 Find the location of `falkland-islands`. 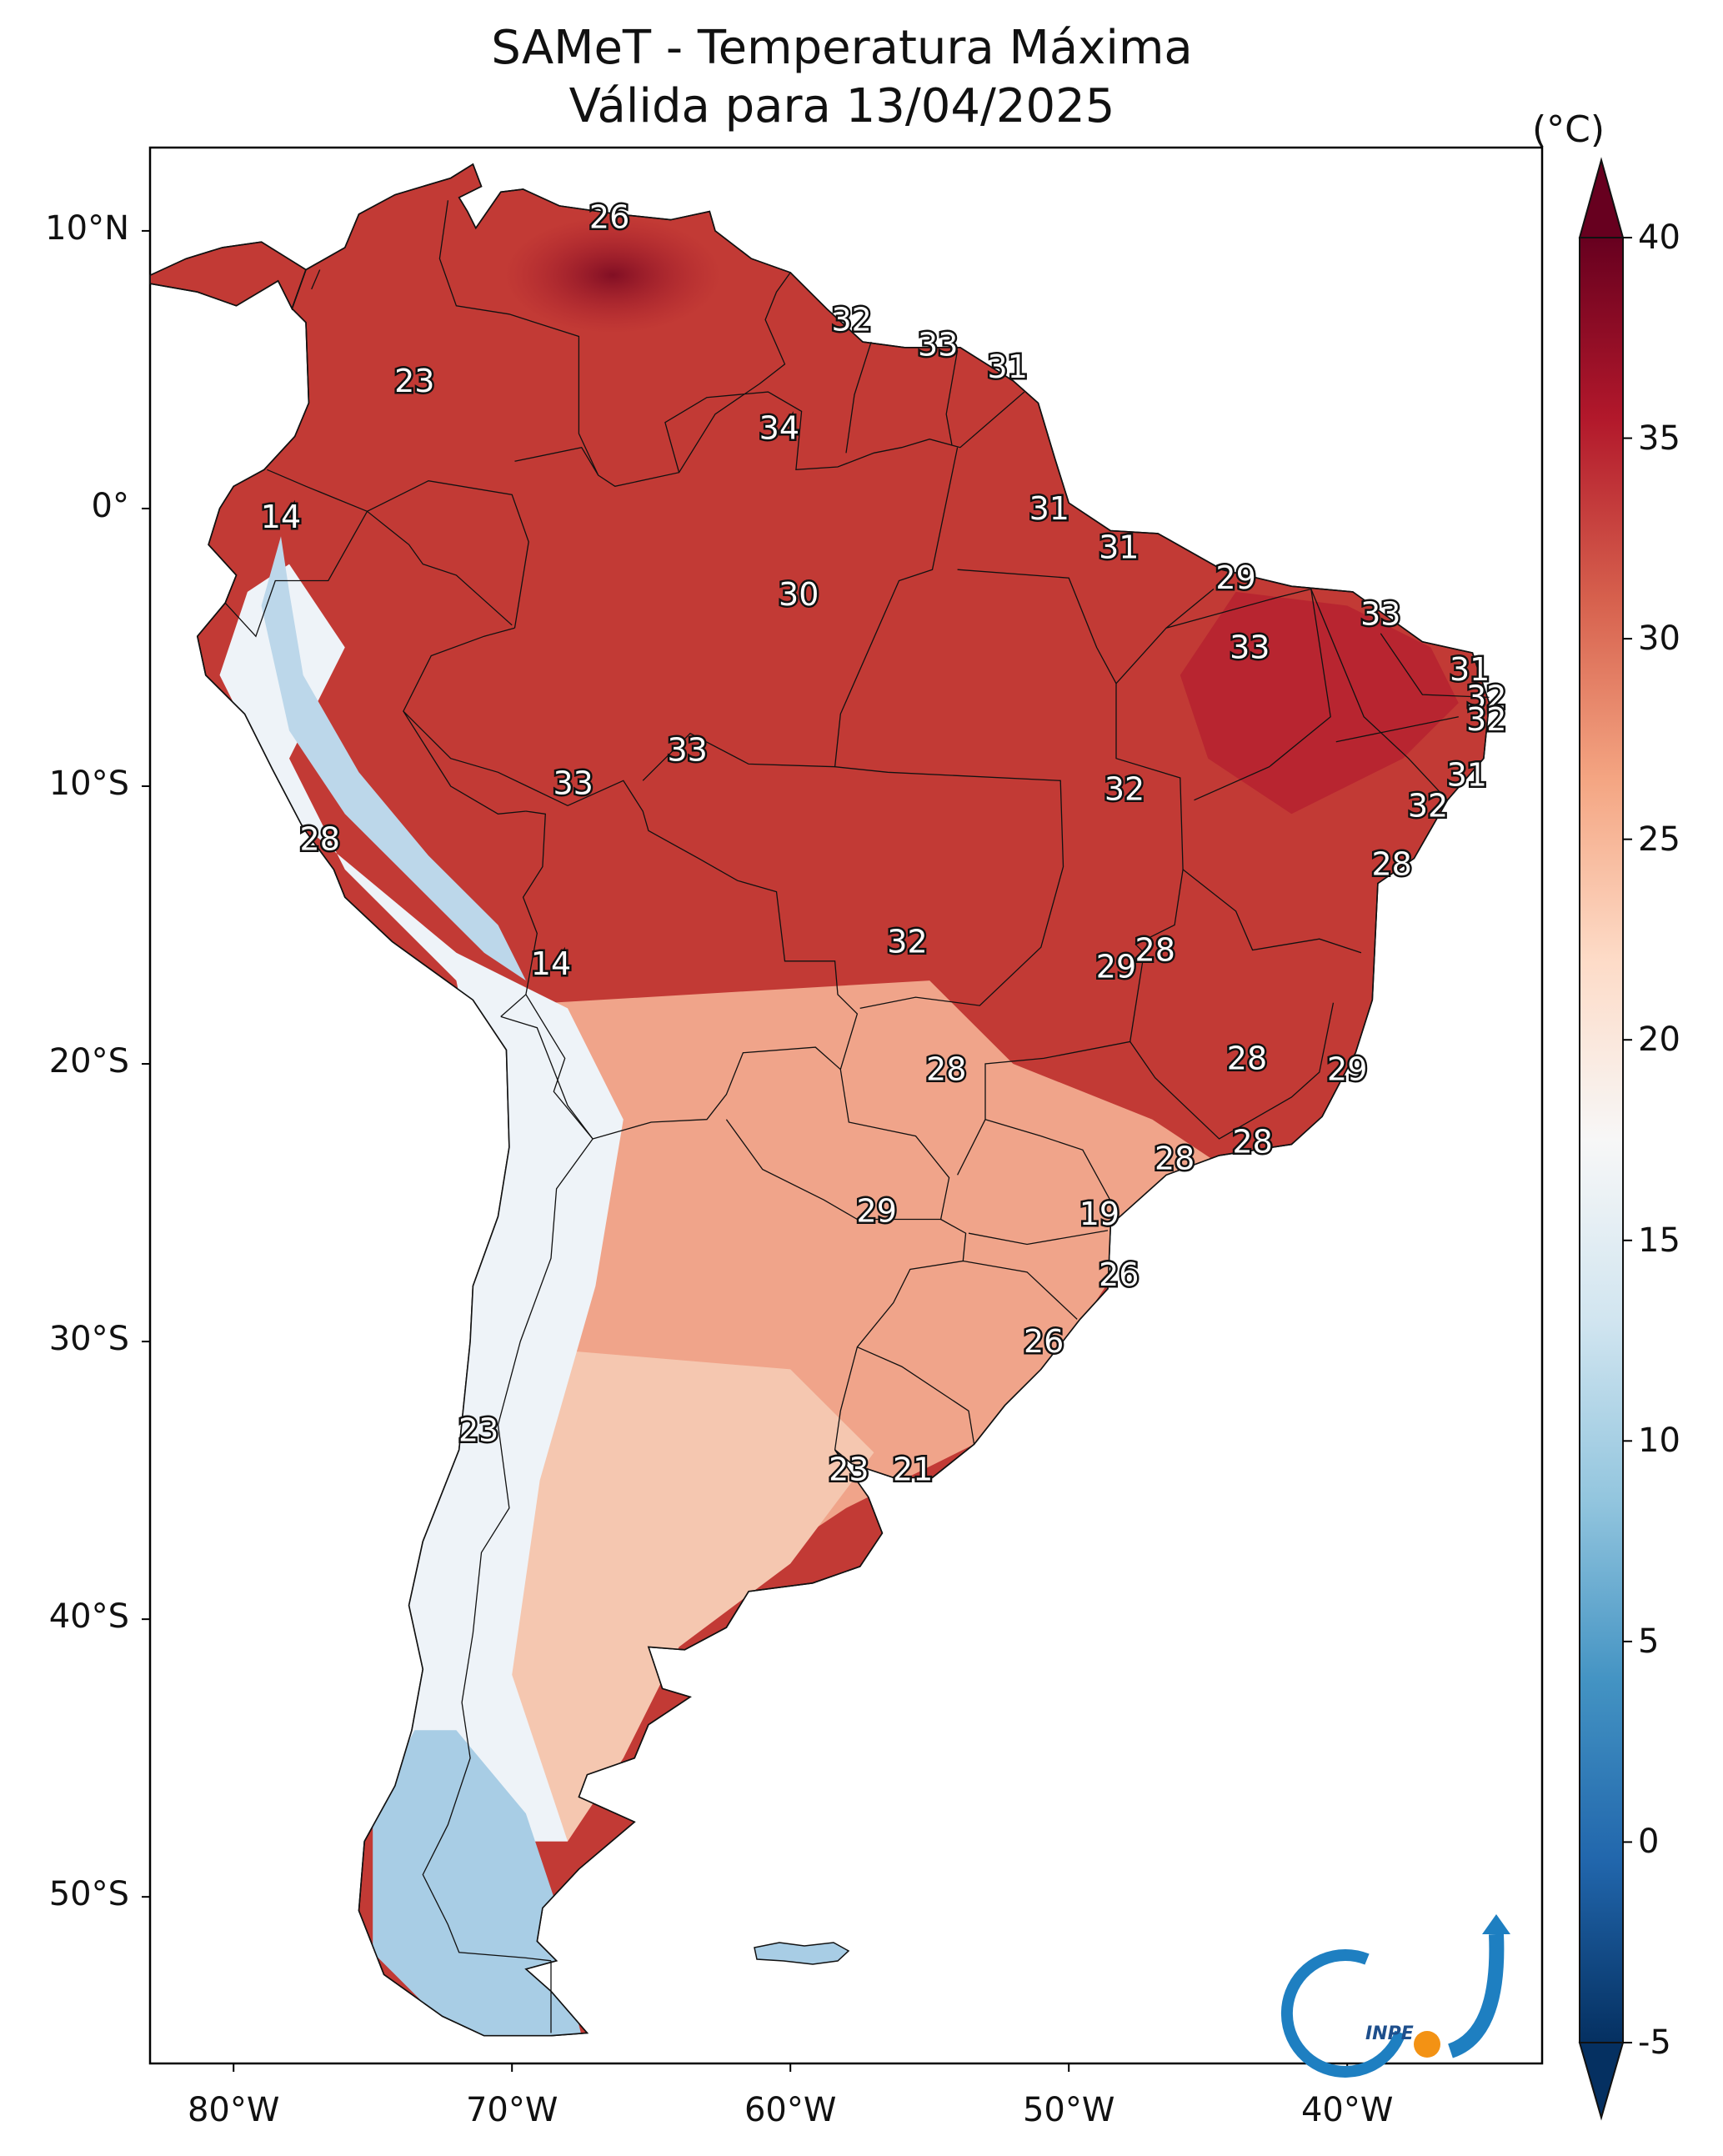

falkland-islands is located at coordinates (802, 1954).